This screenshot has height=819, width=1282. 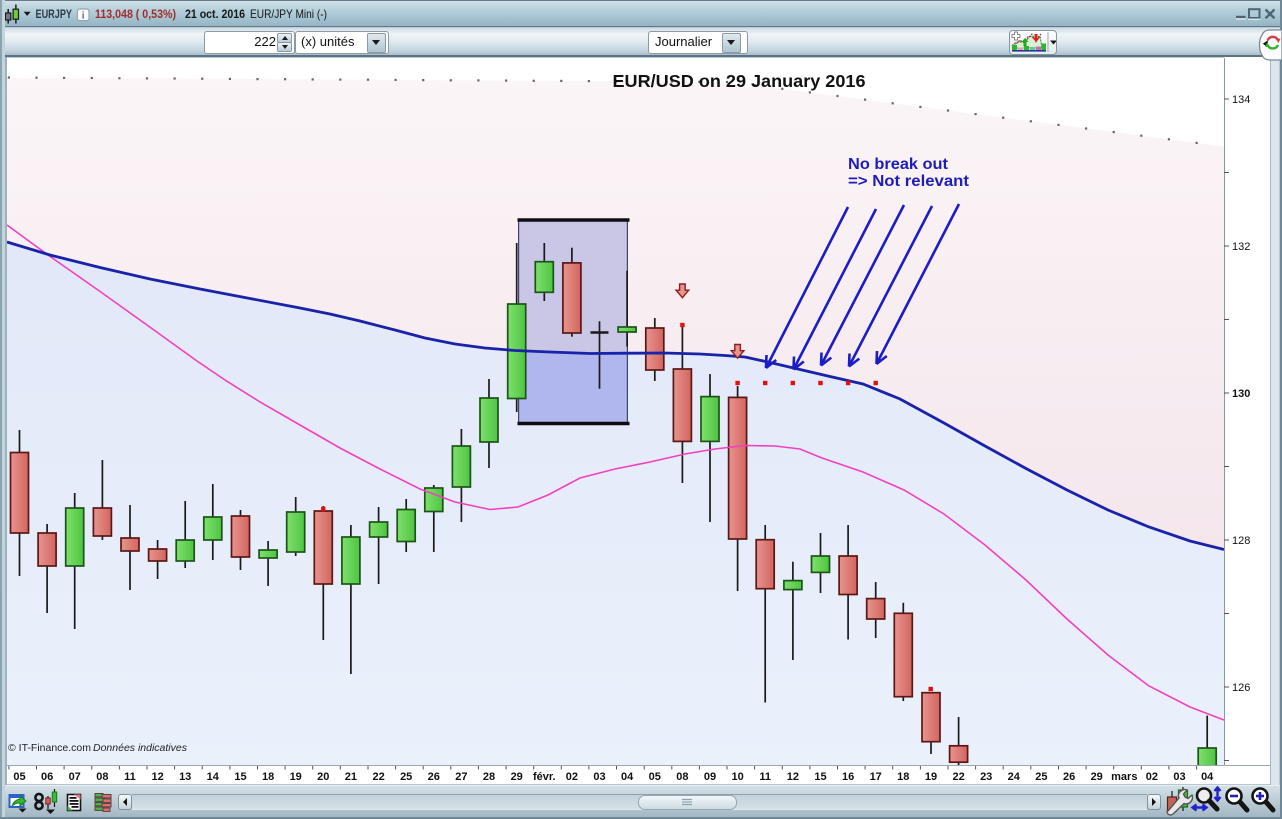 I want to click on svg-text: 16, so click(x=848, y=777).